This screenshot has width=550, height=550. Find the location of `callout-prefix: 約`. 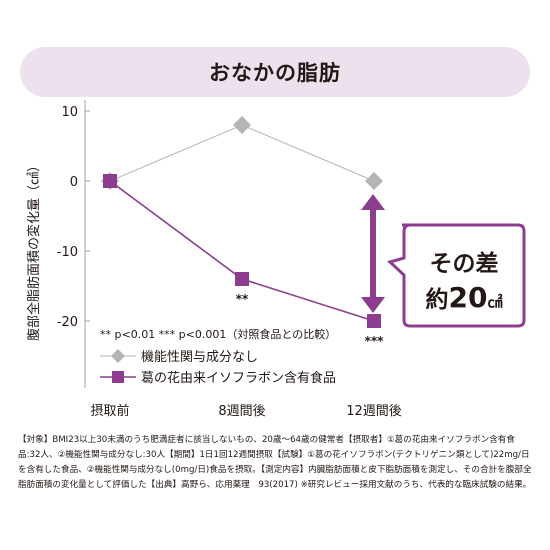

callout-prefix: 約 is located at coordinates (437, 299).